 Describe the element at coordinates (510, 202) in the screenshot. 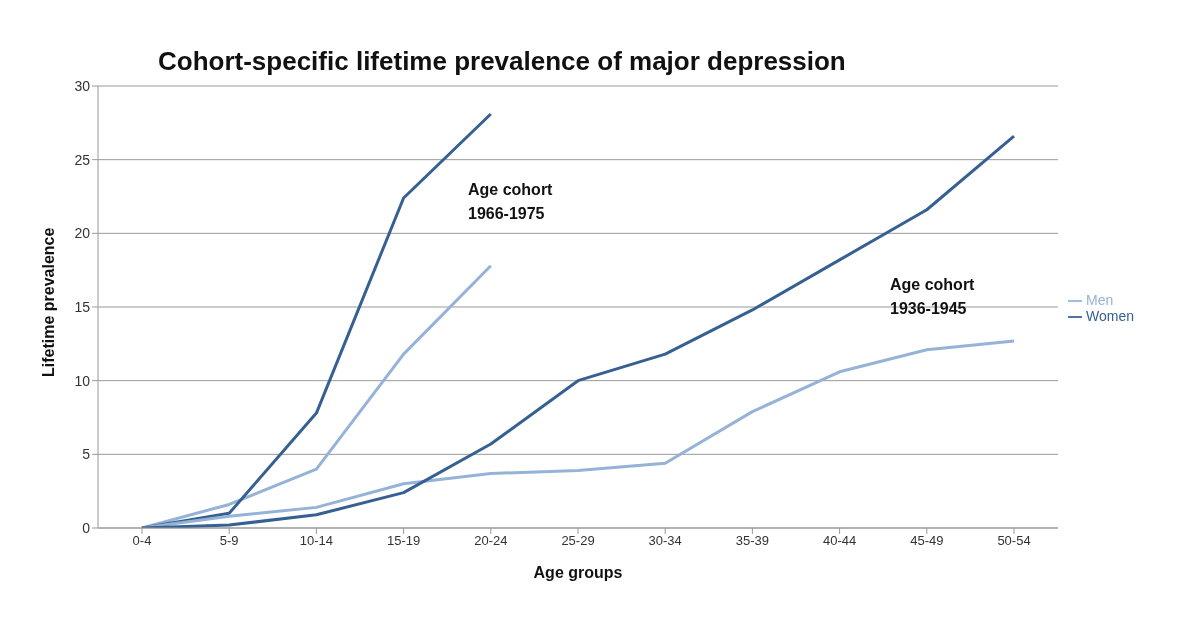

I see `annotation: Age cohort 1966-1975` at that location.